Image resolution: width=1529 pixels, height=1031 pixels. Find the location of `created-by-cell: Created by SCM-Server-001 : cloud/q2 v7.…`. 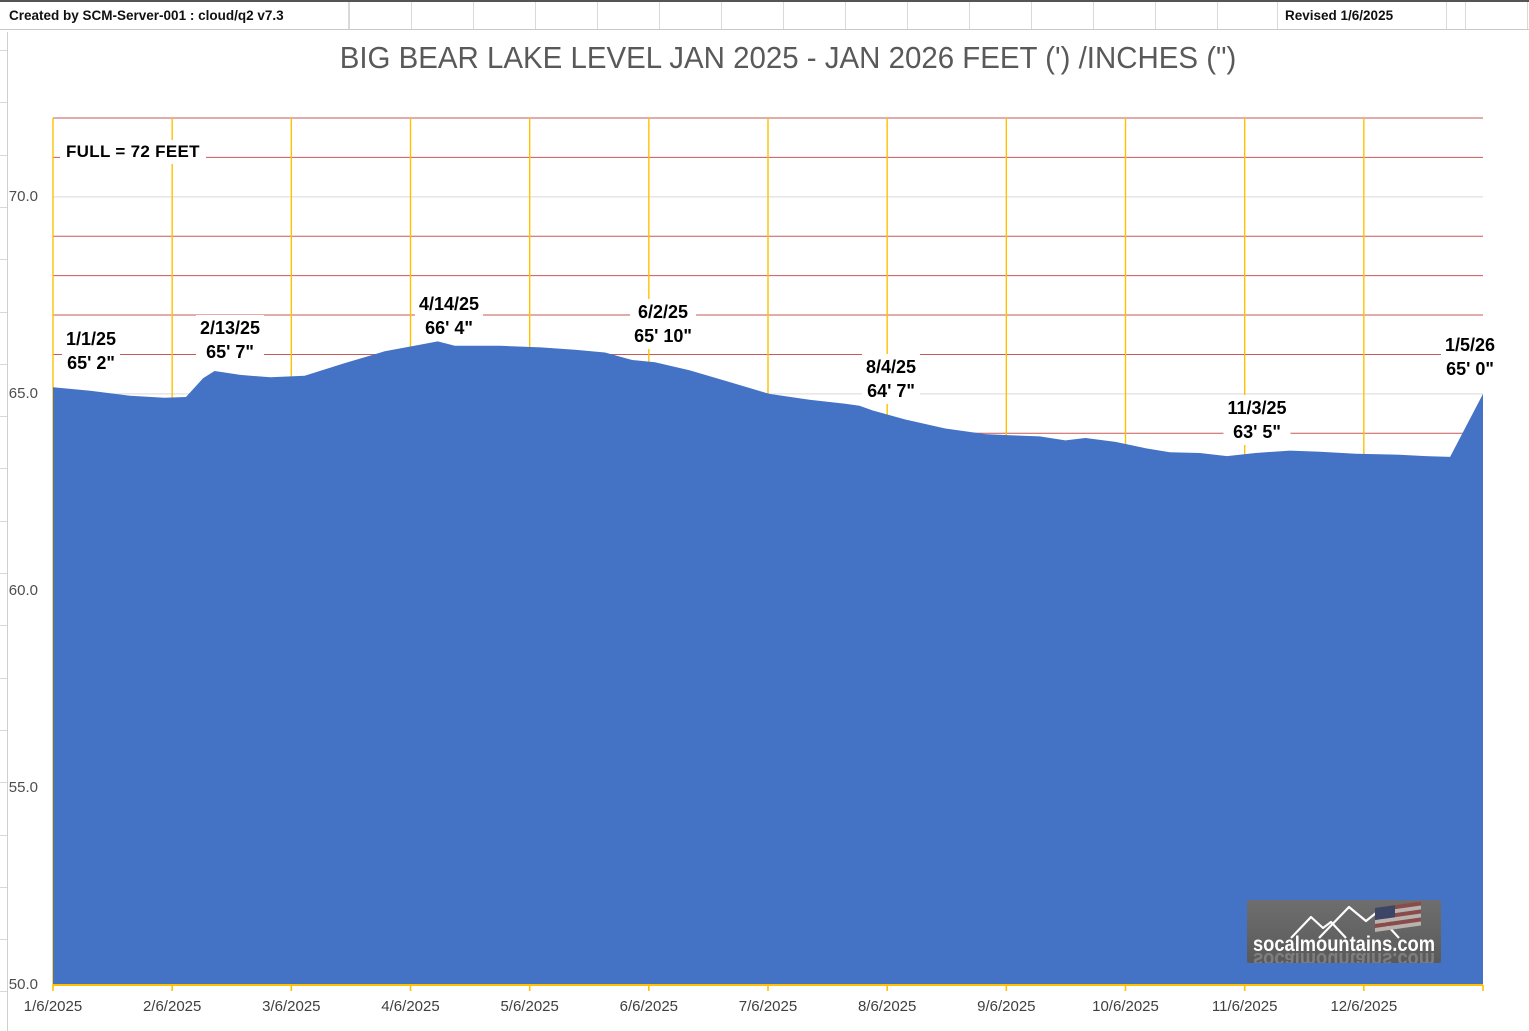

created-by-cell: Created by SCM-Server-001 : cloud/q2 v7.… is located at coordinates (174, 15).